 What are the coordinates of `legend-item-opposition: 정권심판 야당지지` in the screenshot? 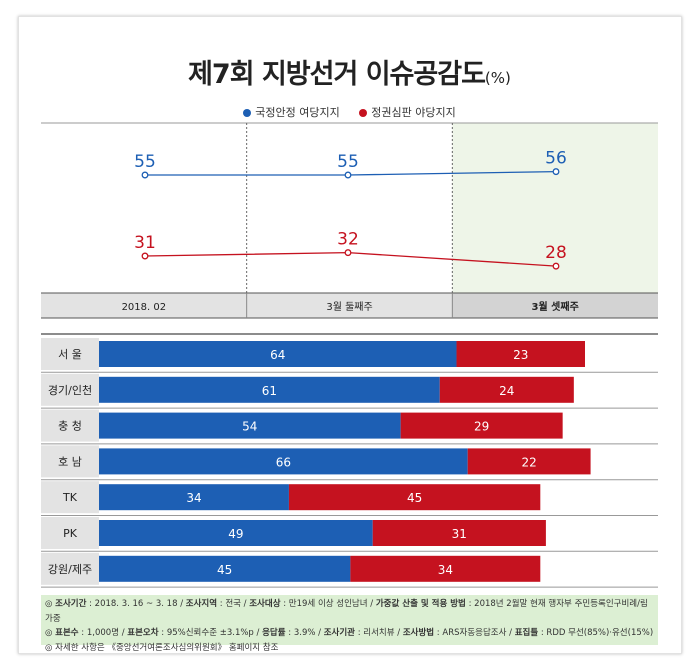 It's located at (407, 112).